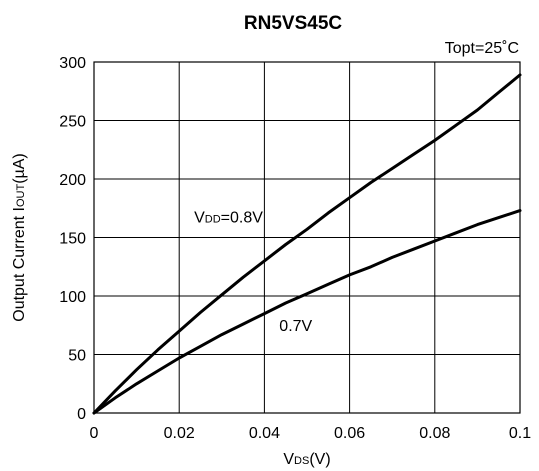 The image size is (539, 471). Describe the element at coordinates (482, 48) in the screenshot. I see `condition-label: Topt=25˚C` at that location.